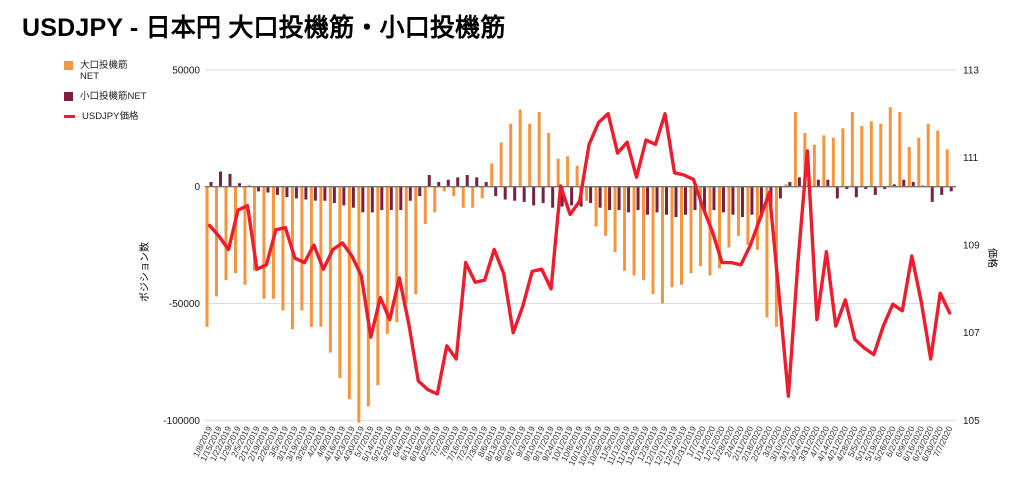 The image size is (1024, 497). I want to click on legend-label-large-spec: 大口投機筋 NET, so click(104, 71).